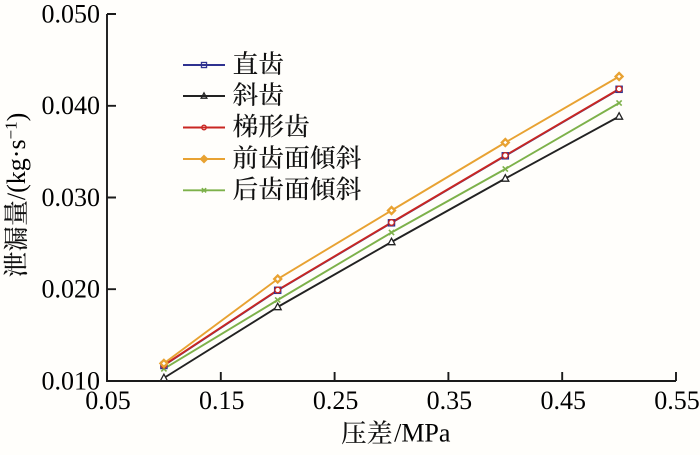  Describe the element at coordinates (71, 197) in the screenshot. I see `svg-text: 0.030` at that location.